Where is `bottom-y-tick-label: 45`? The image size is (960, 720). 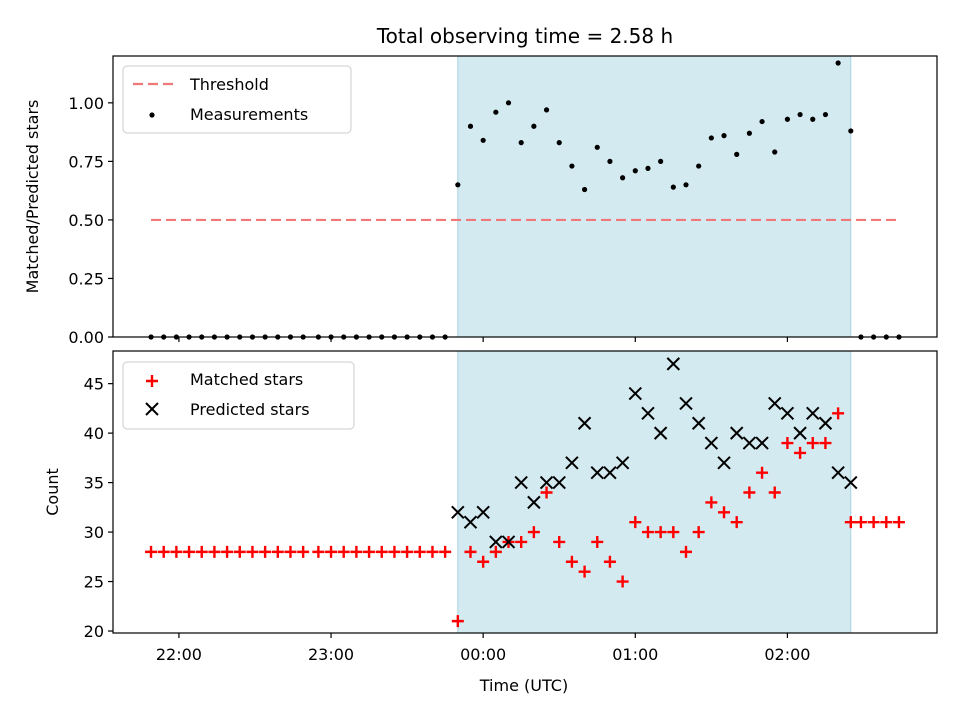
bottom-y-tick-label: 45 is located at coordinates (94, 384).